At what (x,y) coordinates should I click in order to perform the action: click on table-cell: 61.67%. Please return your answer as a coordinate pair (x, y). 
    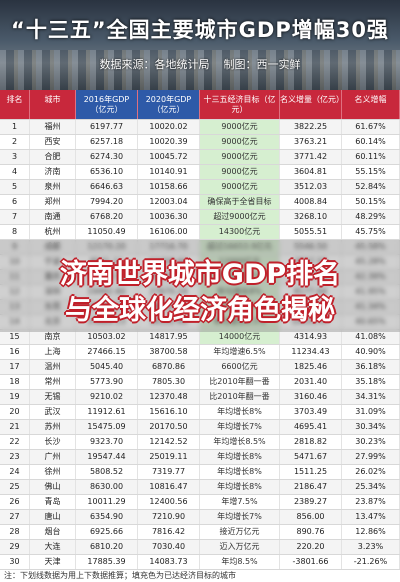
    Looking at the image, I should click on (371, 127).